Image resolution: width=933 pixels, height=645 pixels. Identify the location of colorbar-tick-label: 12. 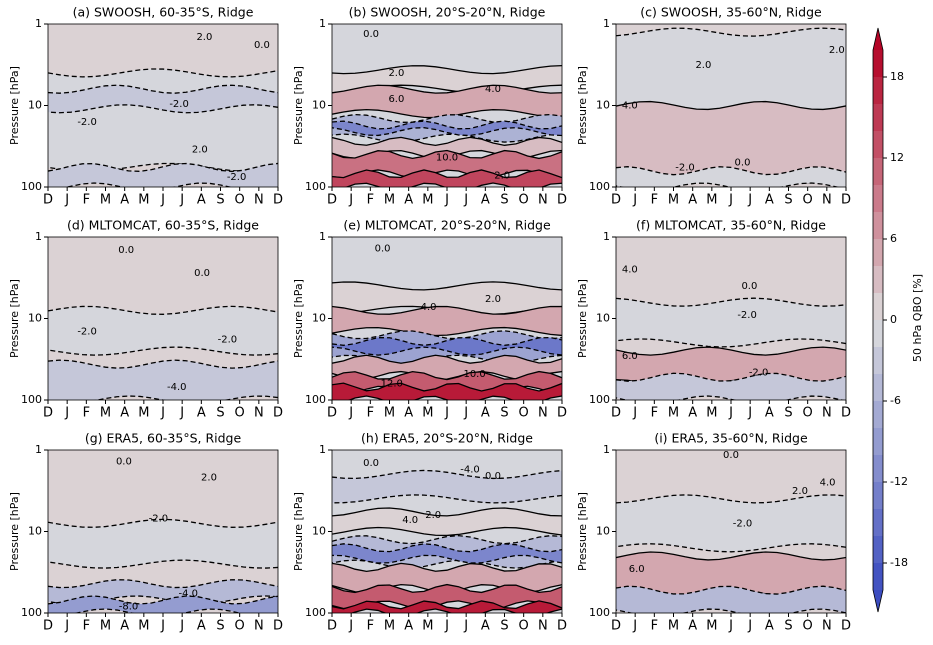
(897, 157).